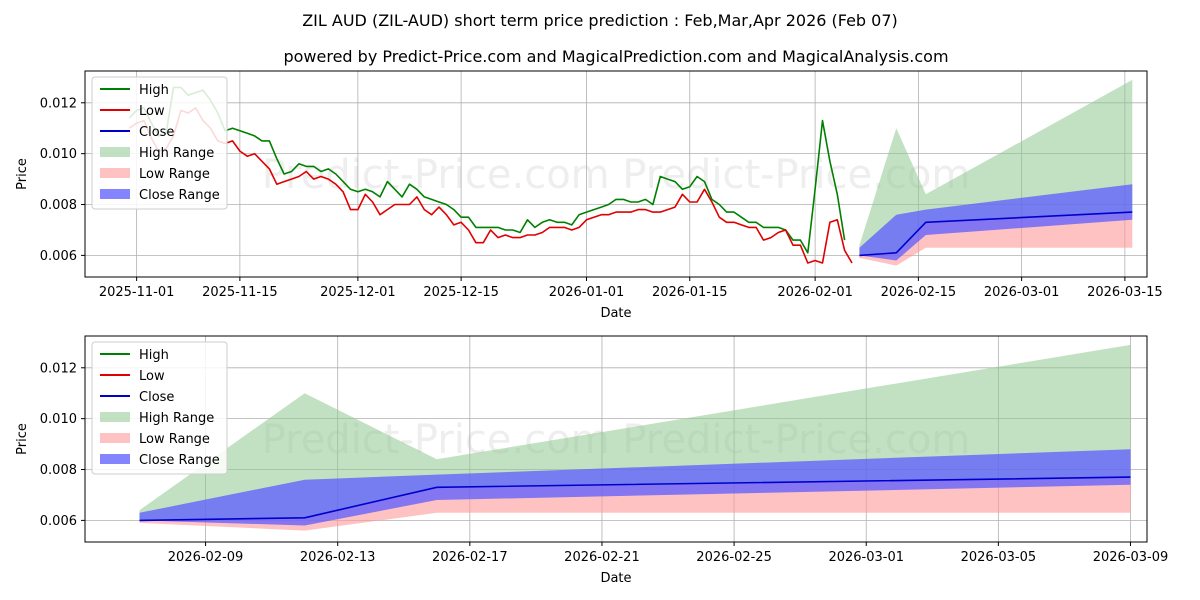 The height and width of the screenshot is (600, 1200). Describe the element at coordinates (1131, 557) in the screenshot. I see `x-tick-label: 2026-03-09` at that location.